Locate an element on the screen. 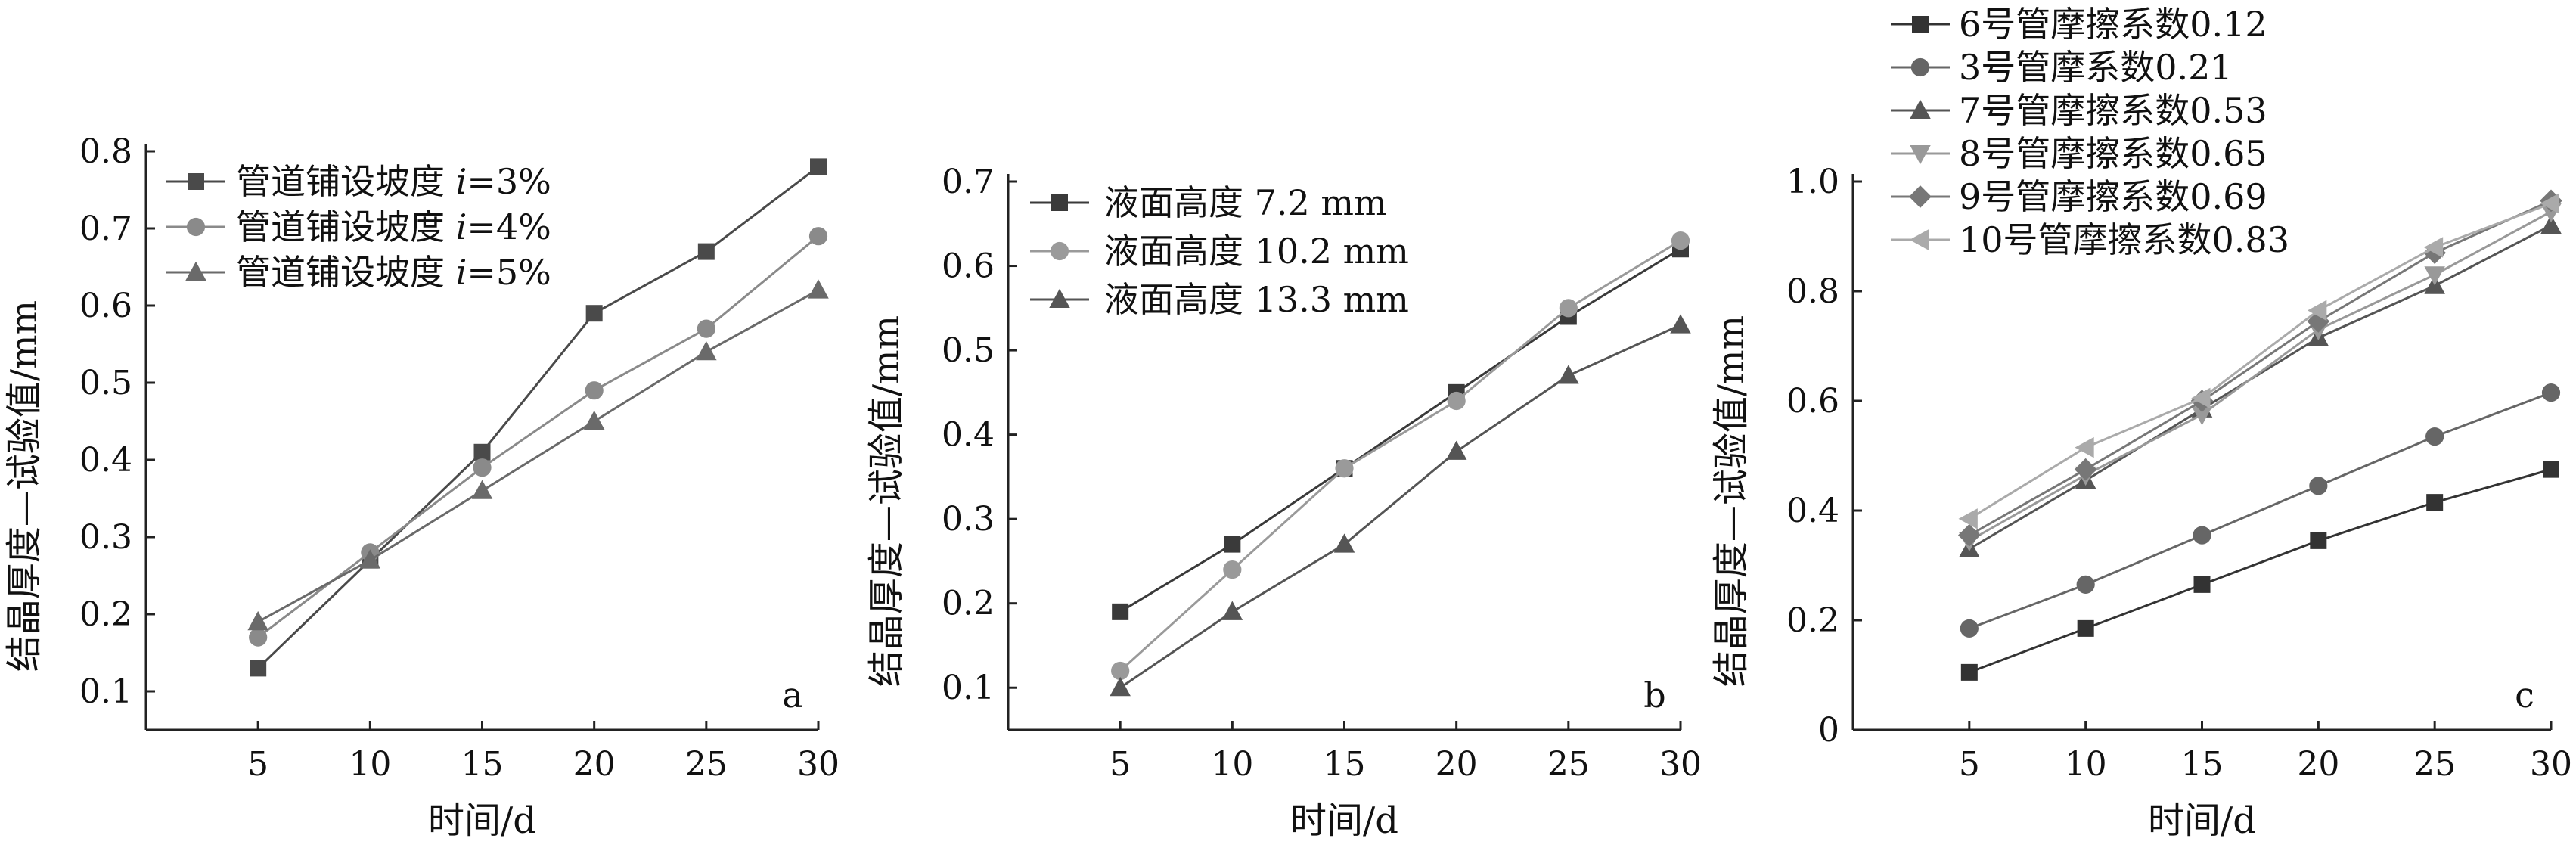 Image resolution: width=2576 pixels, height=860 pixels. legend-entry-label: 管道铺设坡度 i=3% is located at coordinates (393, 181).